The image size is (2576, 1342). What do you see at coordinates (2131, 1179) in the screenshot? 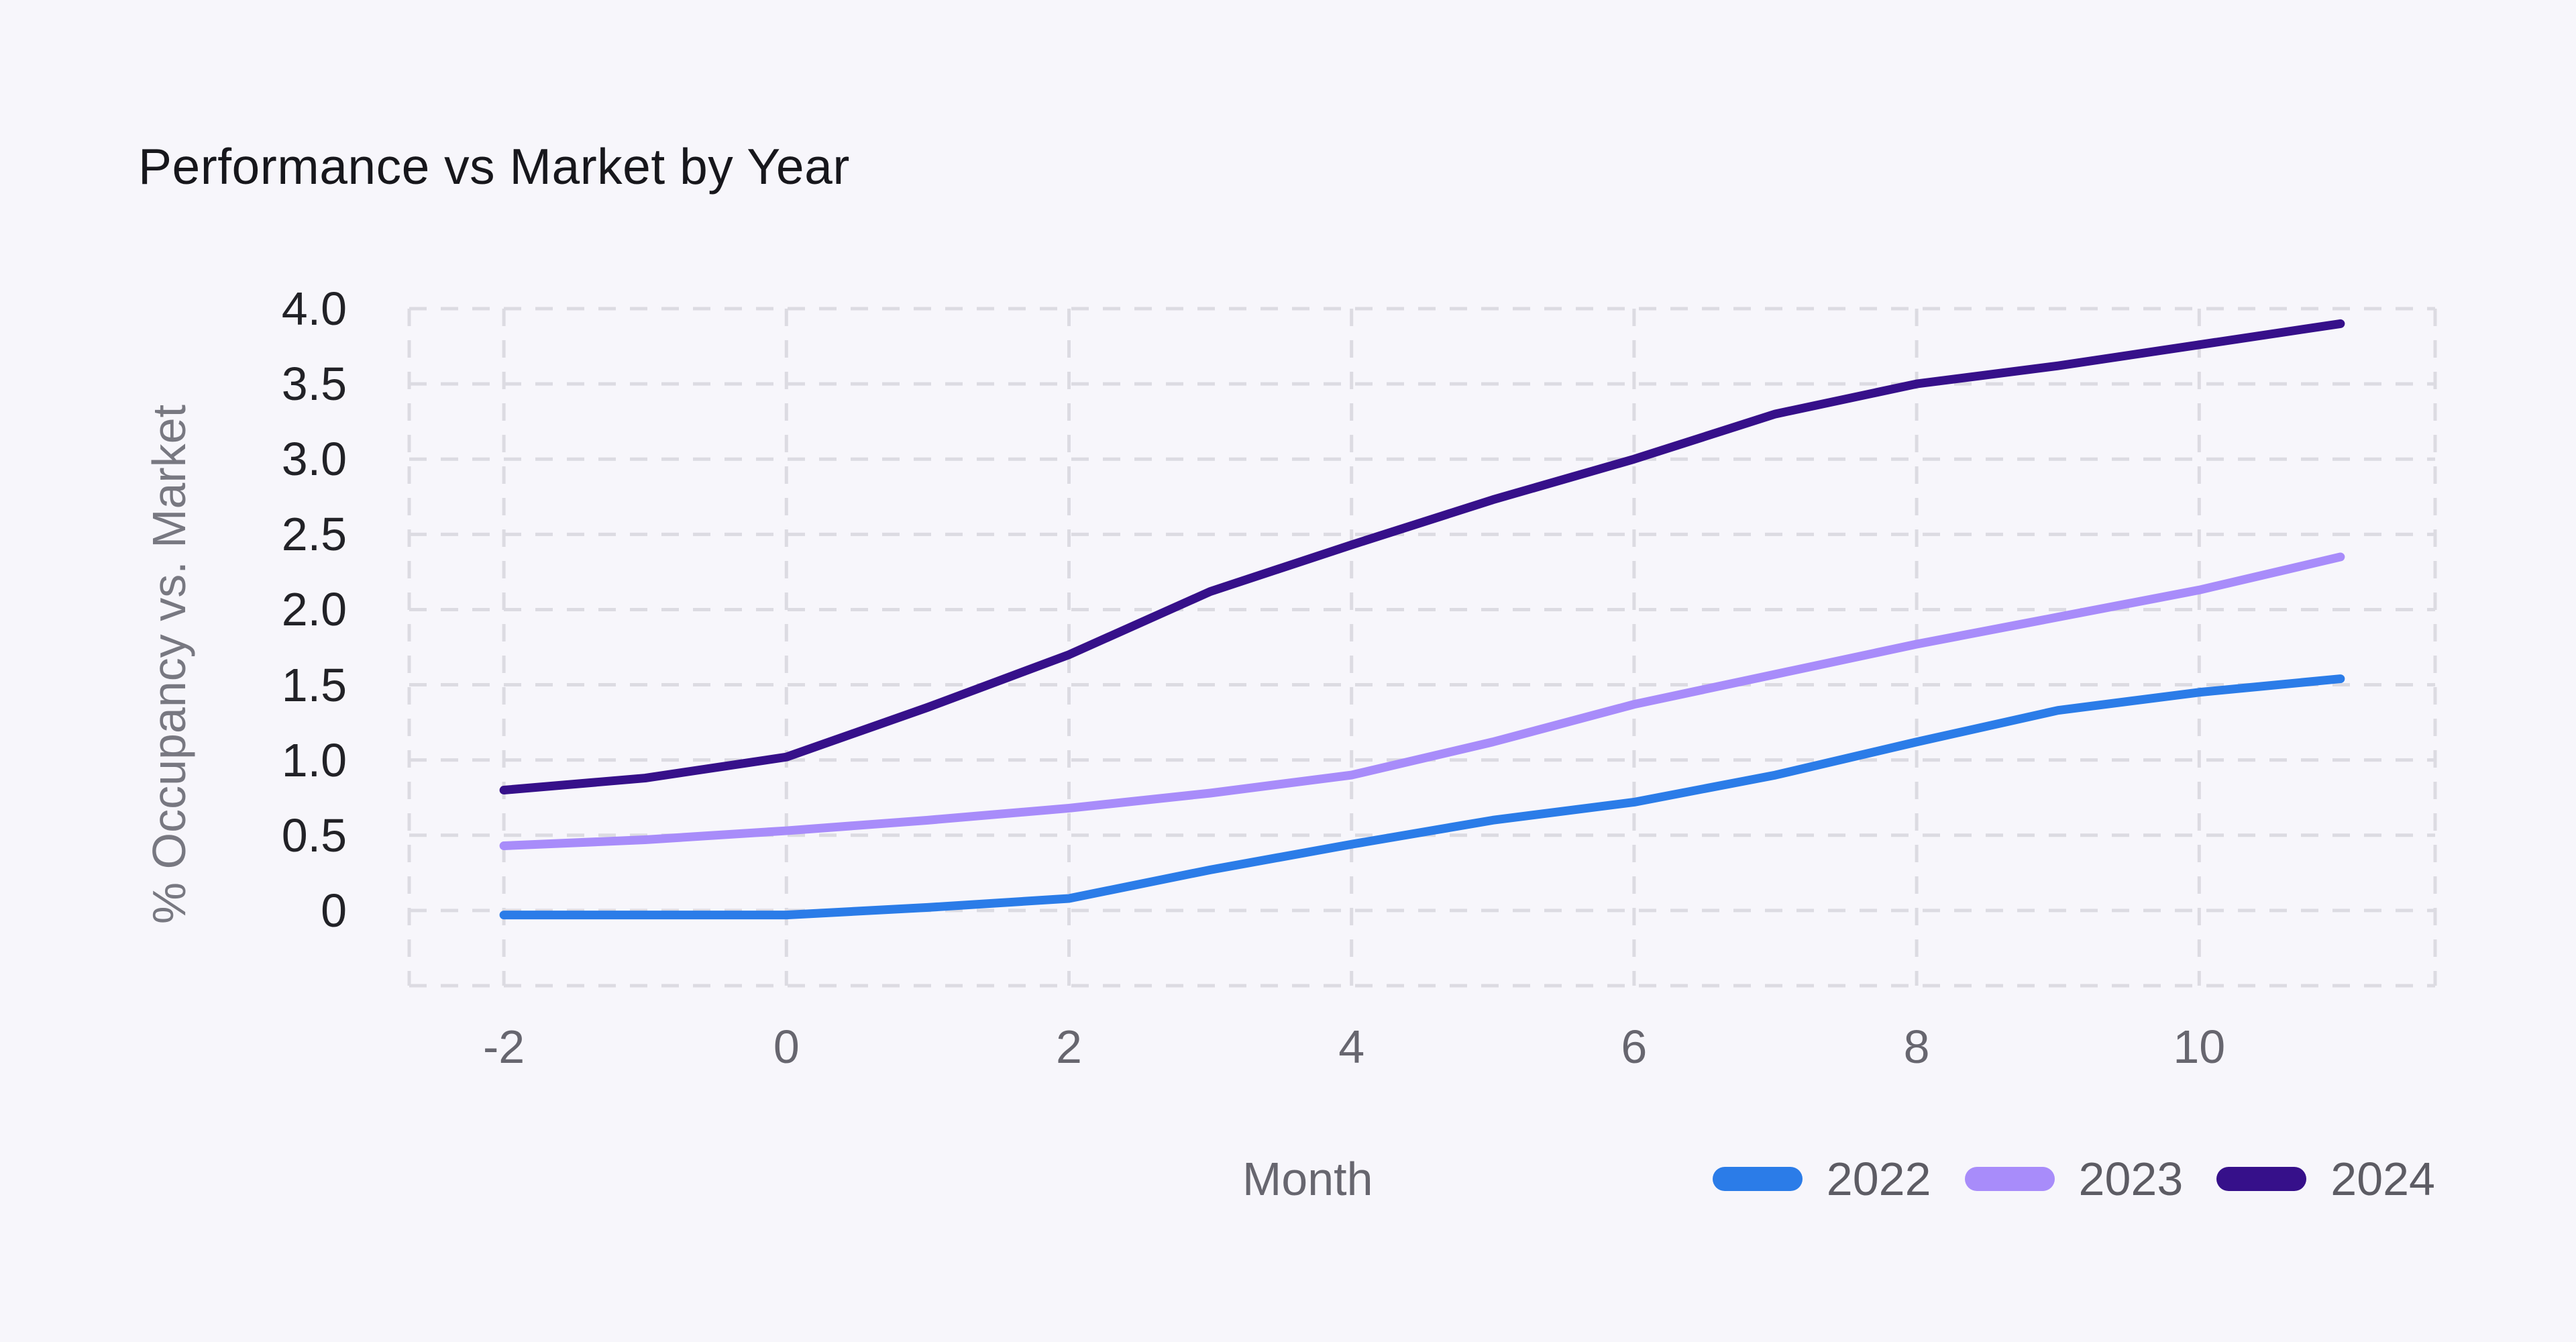
I see `legend-label-2023: 2023` at bounding box center [2131, 1179].